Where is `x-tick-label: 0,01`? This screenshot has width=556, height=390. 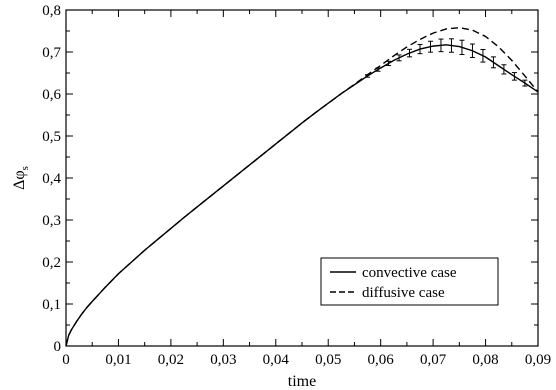
x-tick-label: 0,01 is located at coordinates (118, 360).